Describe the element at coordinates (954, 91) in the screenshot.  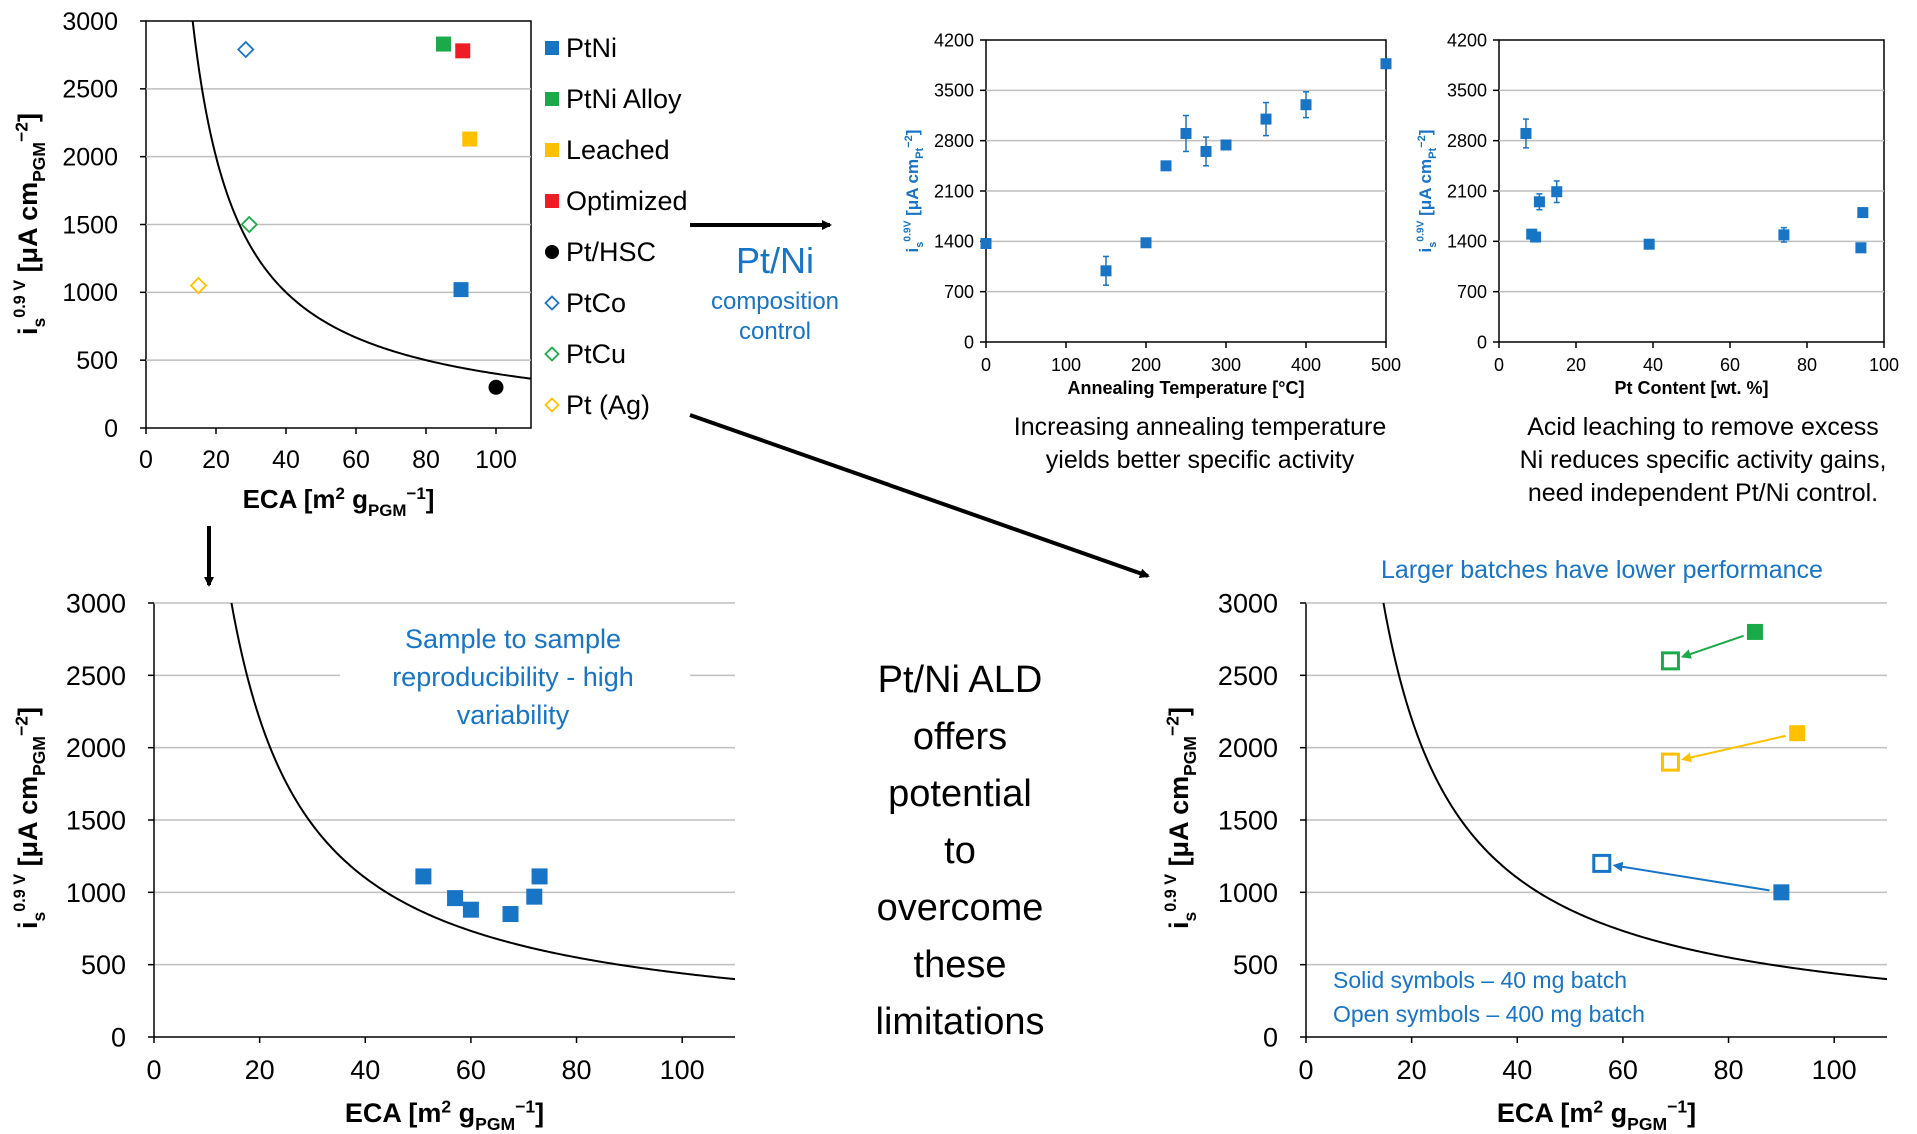
I see `y-tick-label: 3500` at that location.